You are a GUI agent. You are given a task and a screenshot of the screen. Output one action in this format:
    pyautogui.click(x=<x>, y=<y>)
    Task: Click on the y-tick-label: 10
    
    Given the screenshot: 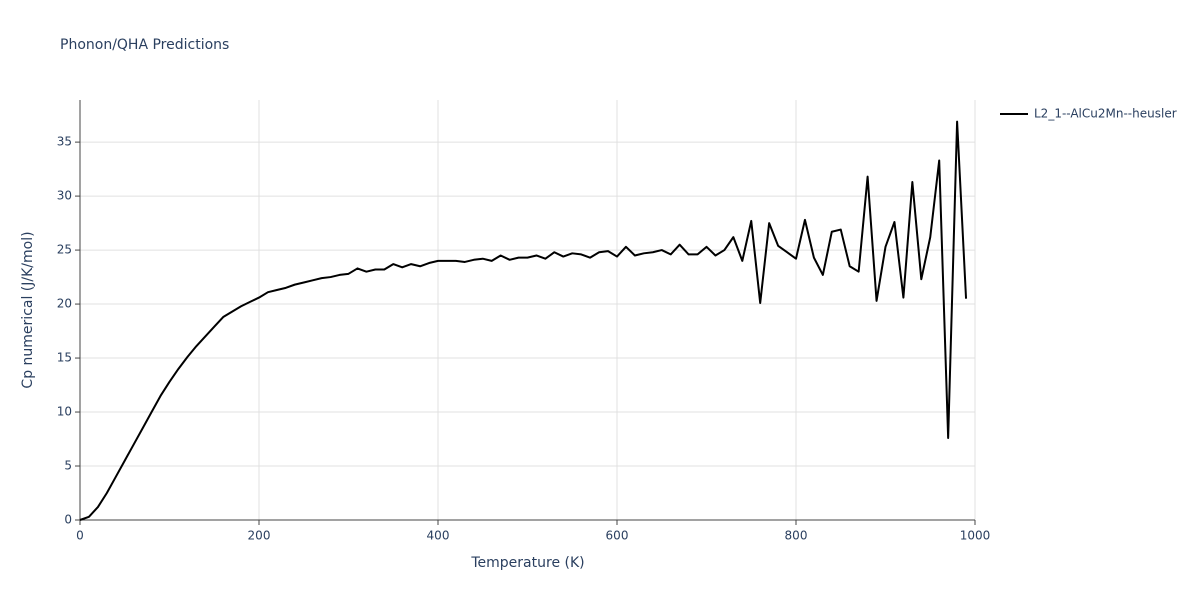 What is the action you would take?
    pyautogui.click(x=64, y=412)
    